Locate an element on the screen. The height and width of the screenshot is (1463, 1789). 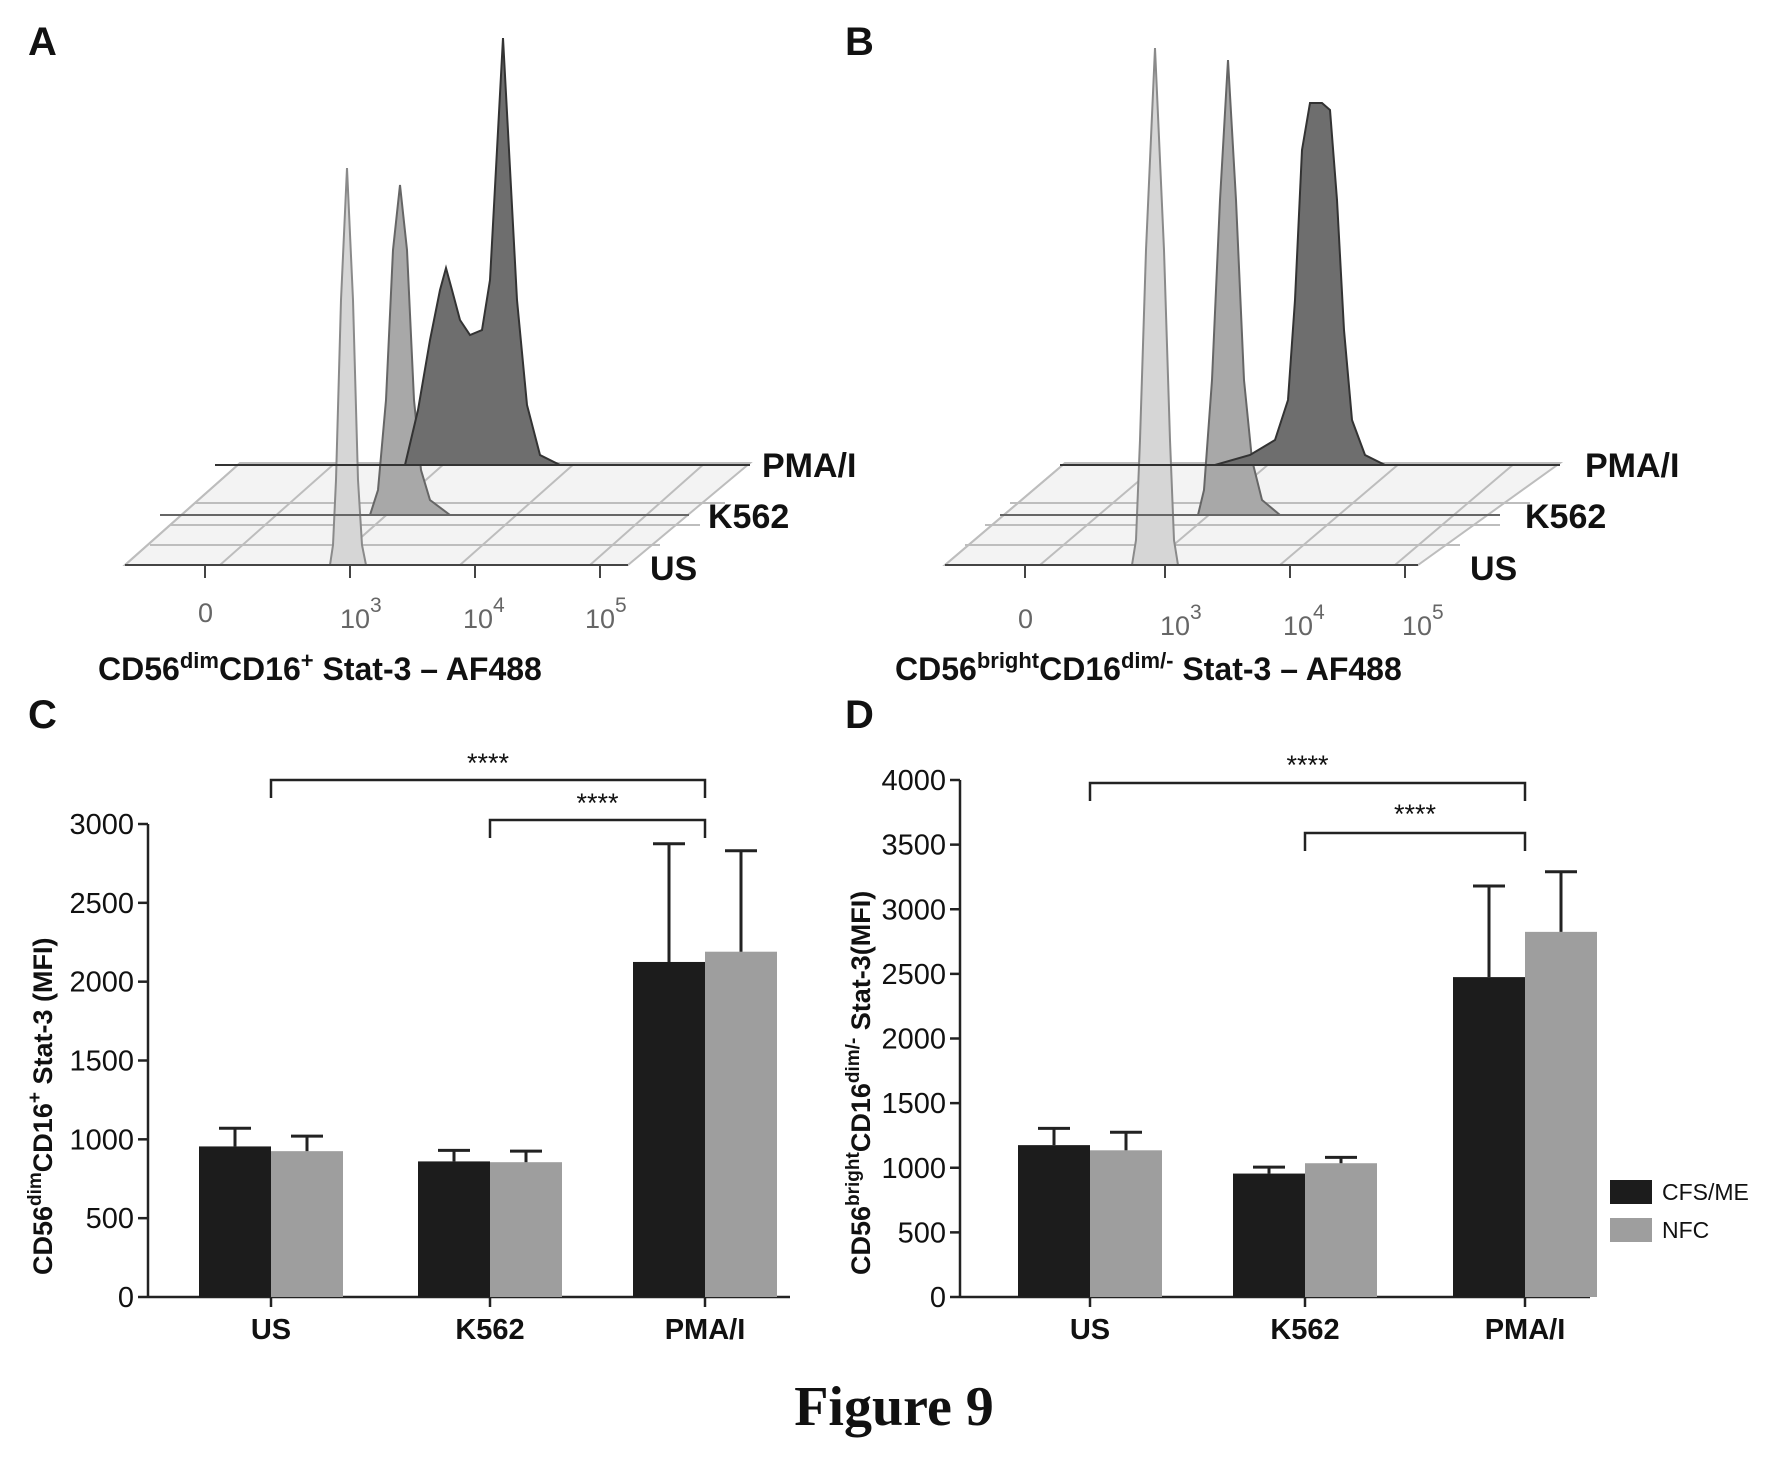
panel-label-c: C is located at coordinates (42, 715).